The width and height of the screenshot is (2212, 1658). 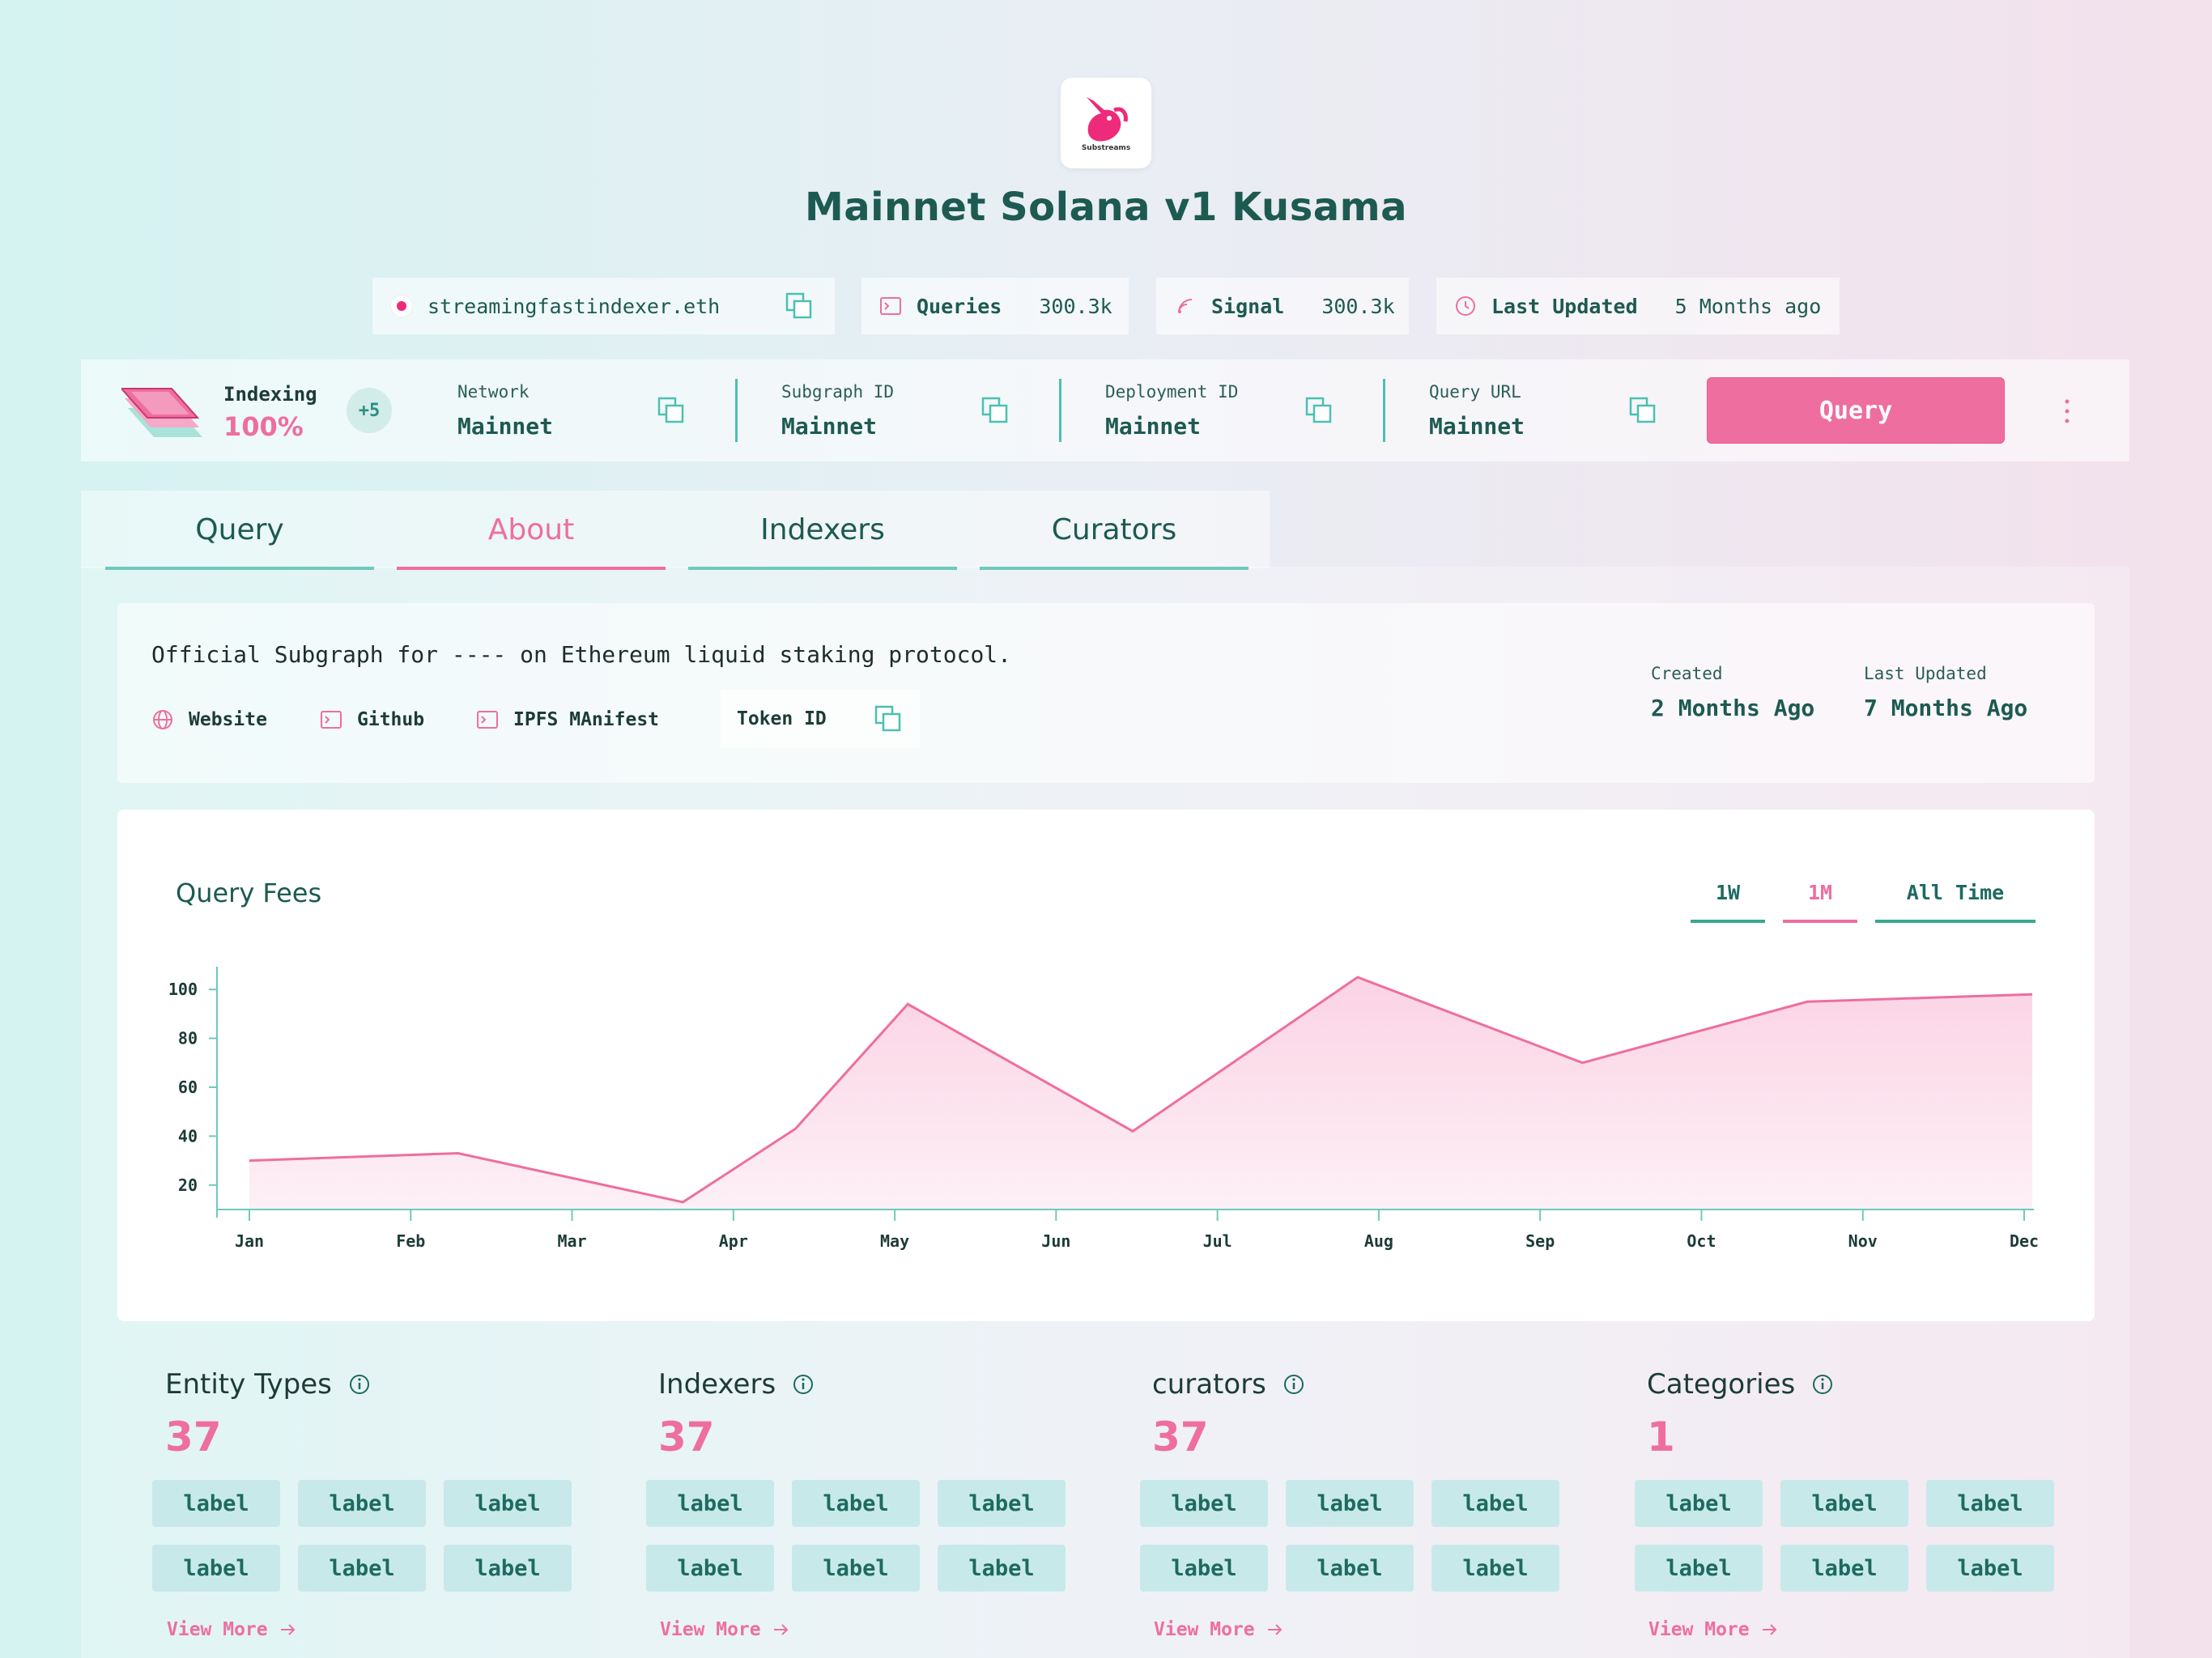 What do you see at coordinates (391, 719) in the screenshot?
I see `github-link-label: Github` at bounding box center [391, 719].